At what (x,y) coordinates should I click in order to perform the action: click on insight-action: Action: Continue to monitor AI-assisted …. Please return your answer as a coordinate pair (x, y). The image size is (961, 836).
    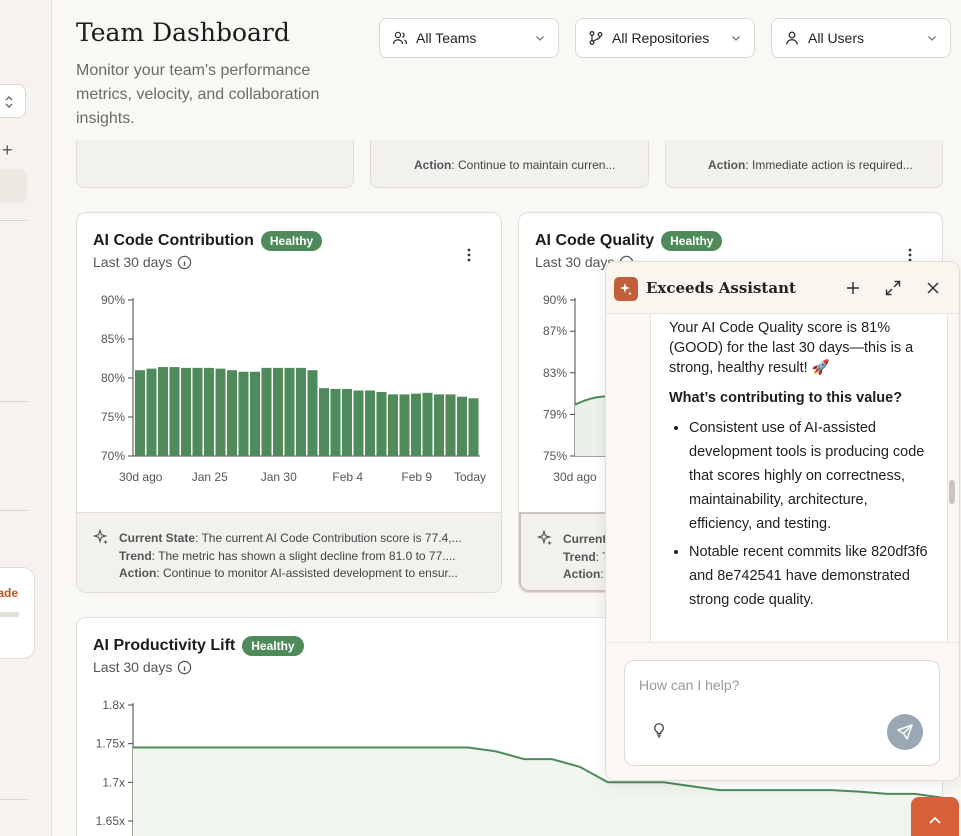
    Looking at the image, I should click on (288, 573).